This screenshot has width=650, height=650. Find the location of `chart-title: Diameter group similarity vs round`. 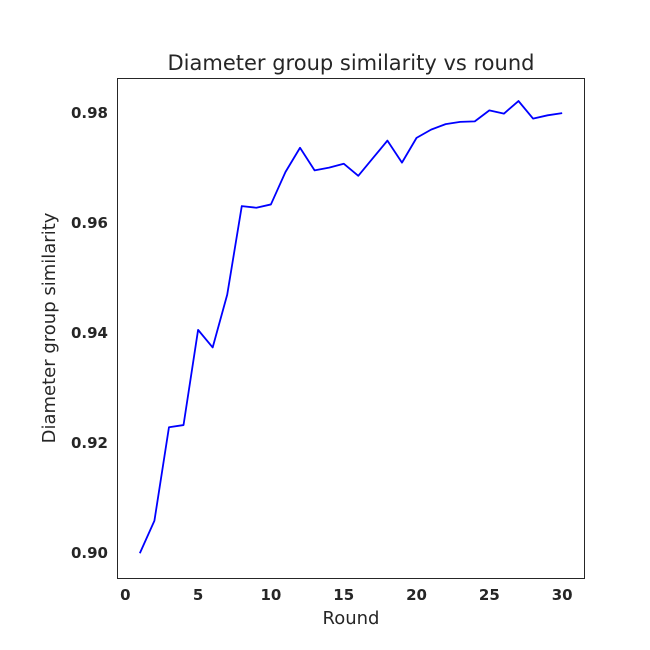

chart-title: Diameter group similarity vs round is located at coordinates (351, 63).